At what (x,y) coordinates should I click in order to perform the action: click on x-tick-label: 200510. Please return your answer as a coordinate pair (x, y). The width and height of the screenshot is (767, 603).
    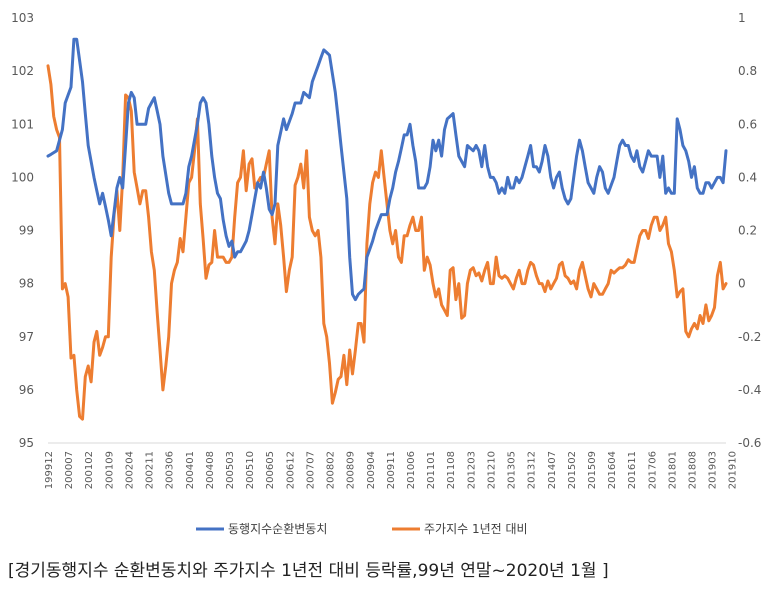
    Looking at the image, I should click on (250, 470).